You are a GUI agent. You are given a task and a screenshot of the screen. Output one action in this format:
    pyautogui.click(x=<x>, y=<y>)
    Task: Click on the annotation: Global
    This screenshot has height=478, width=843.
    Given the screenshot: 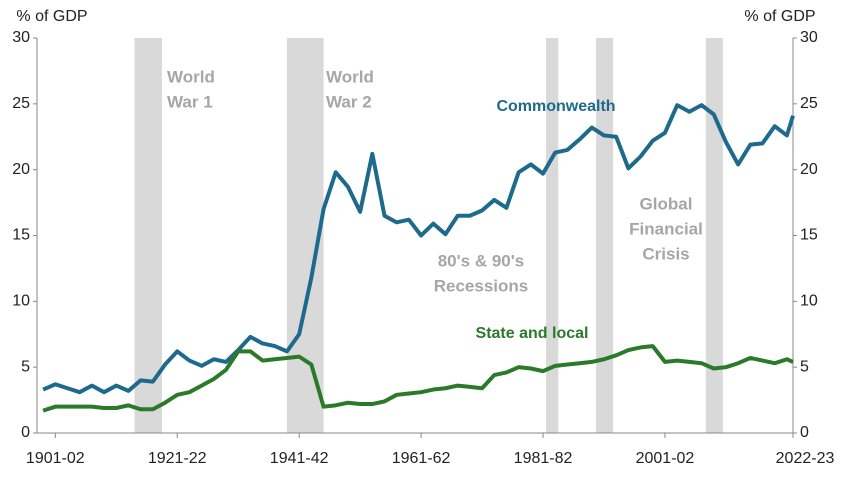 What is the action you would take?
    pyautogui.click(x=666, y=203)
    